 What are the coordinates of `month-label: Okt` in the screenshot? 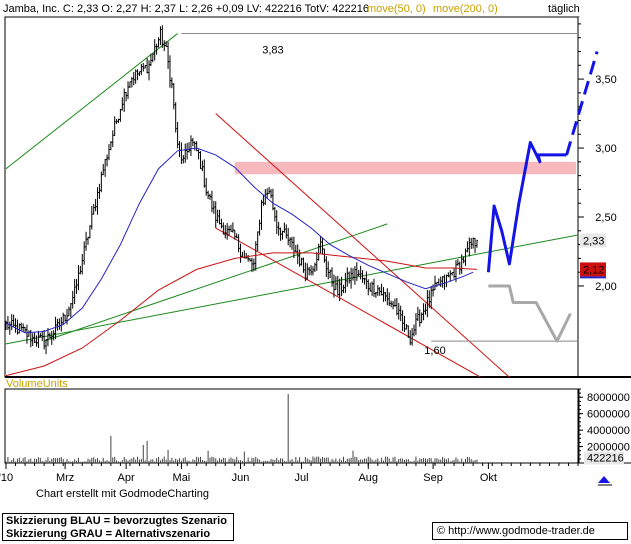 It's located at (488, 478).